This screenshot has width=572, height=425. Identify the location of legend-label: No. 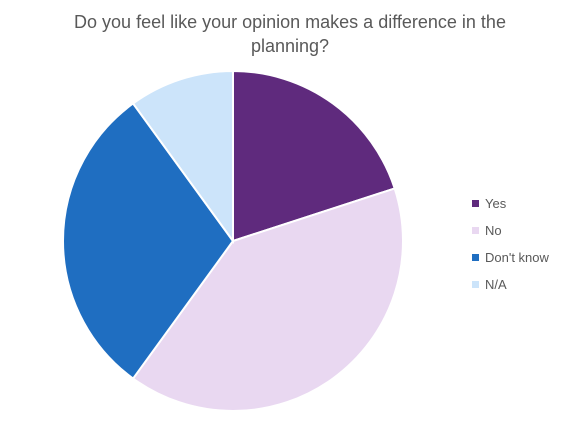
(493, 230).